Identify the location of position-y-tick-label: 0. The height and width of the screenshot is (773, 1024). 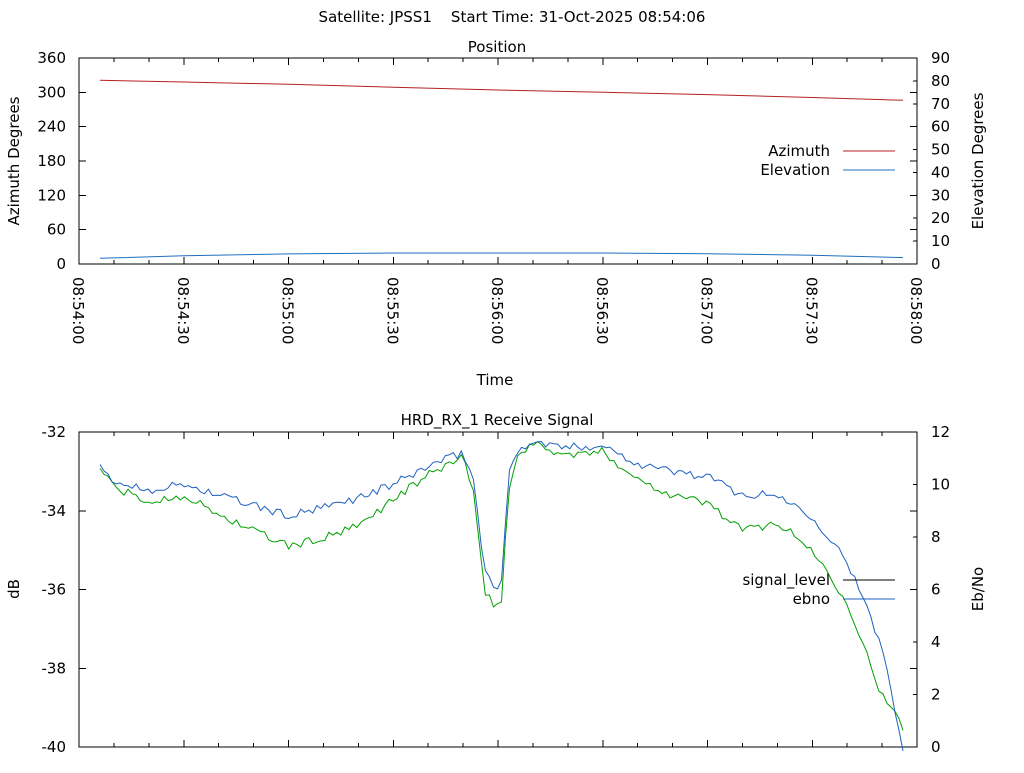
(61, 264).